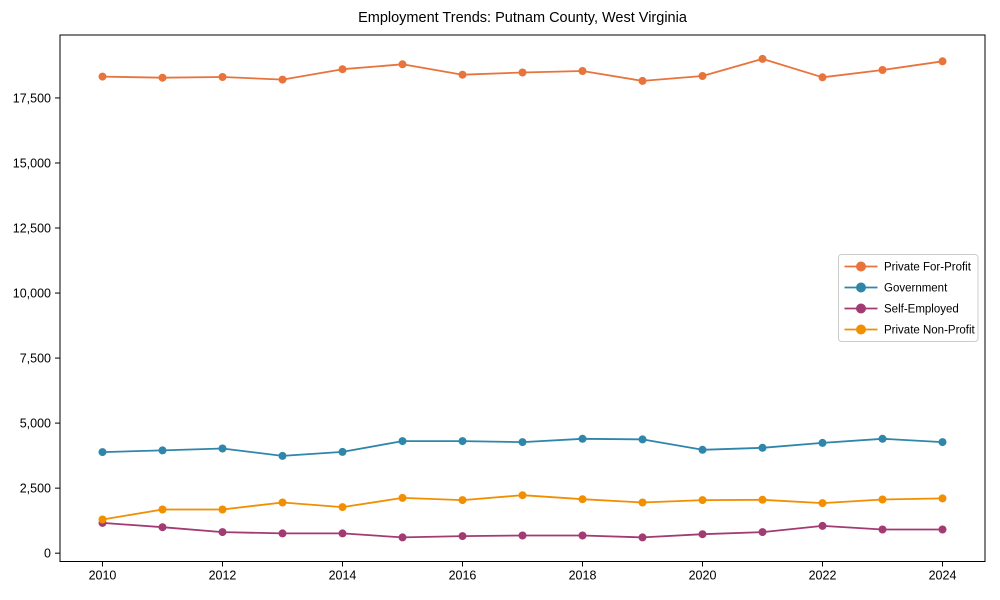 This screenshot has width=1000, height=600. What do you see at coordinates (930, 331) in the screenshot?
I see `legend-label: Private Non-Profit` at bounding box center [930, 331].